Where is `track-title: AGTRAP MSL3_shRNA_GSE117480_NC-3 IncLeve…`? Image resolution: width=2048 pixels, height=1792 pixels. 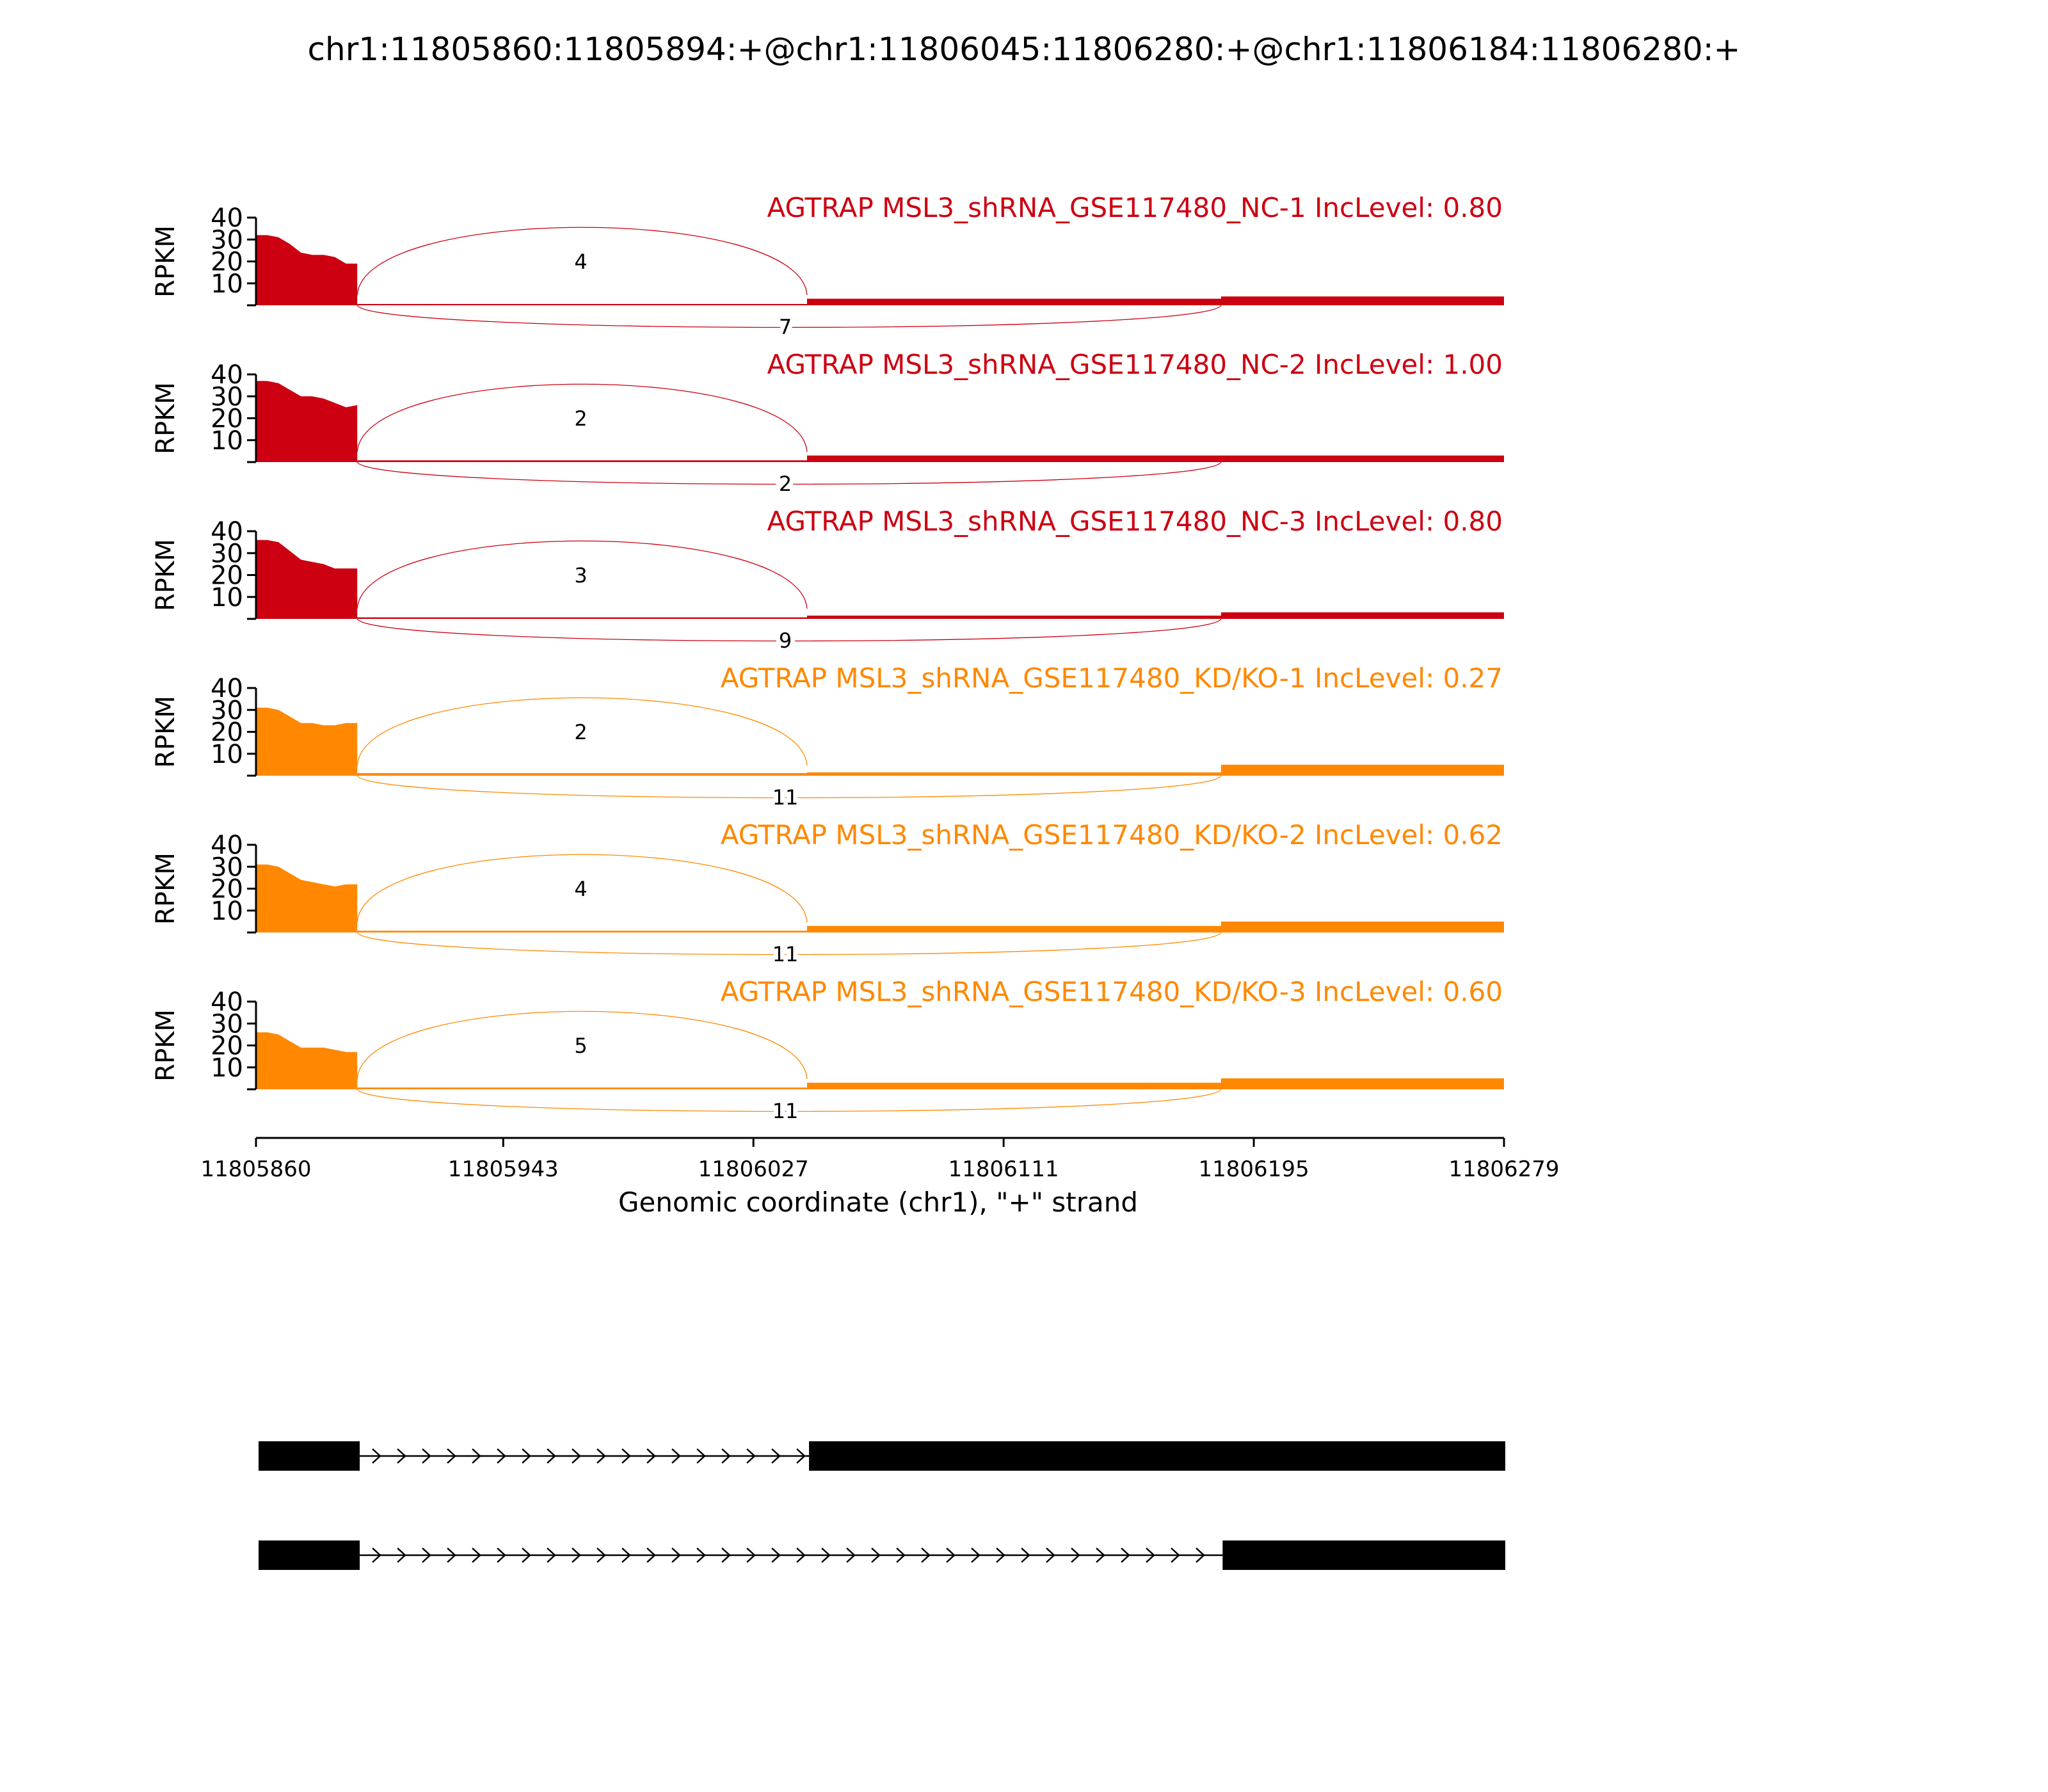 track-title: AGTRAP MSL3_shRNA_GSE117480_NC-3 IncLeve… is located at coordinates (1135, 521).